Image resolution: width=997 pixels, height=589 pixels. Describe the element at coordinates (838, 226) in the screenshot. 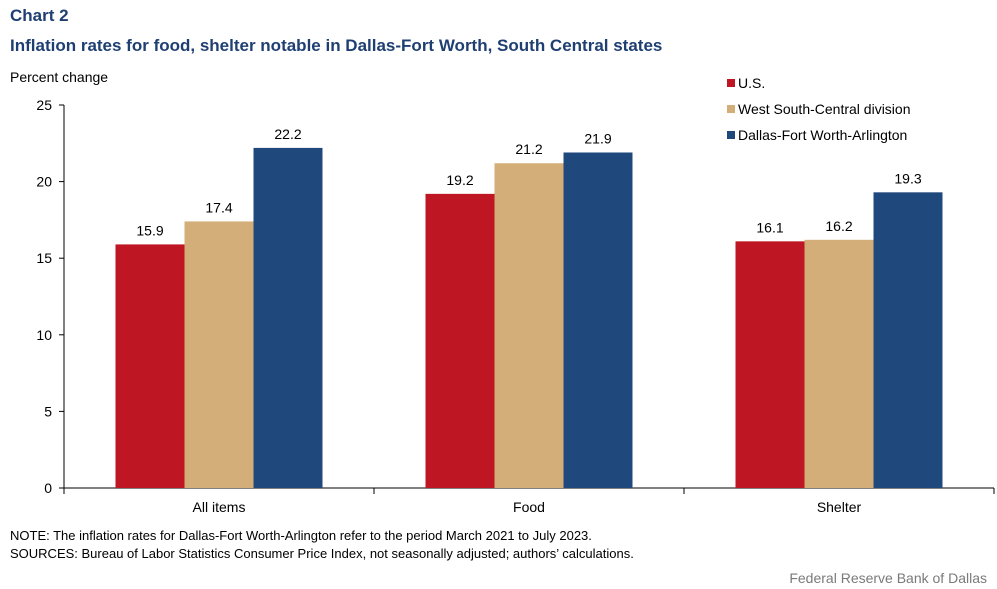

I see `data-label: 16.2` at that location.